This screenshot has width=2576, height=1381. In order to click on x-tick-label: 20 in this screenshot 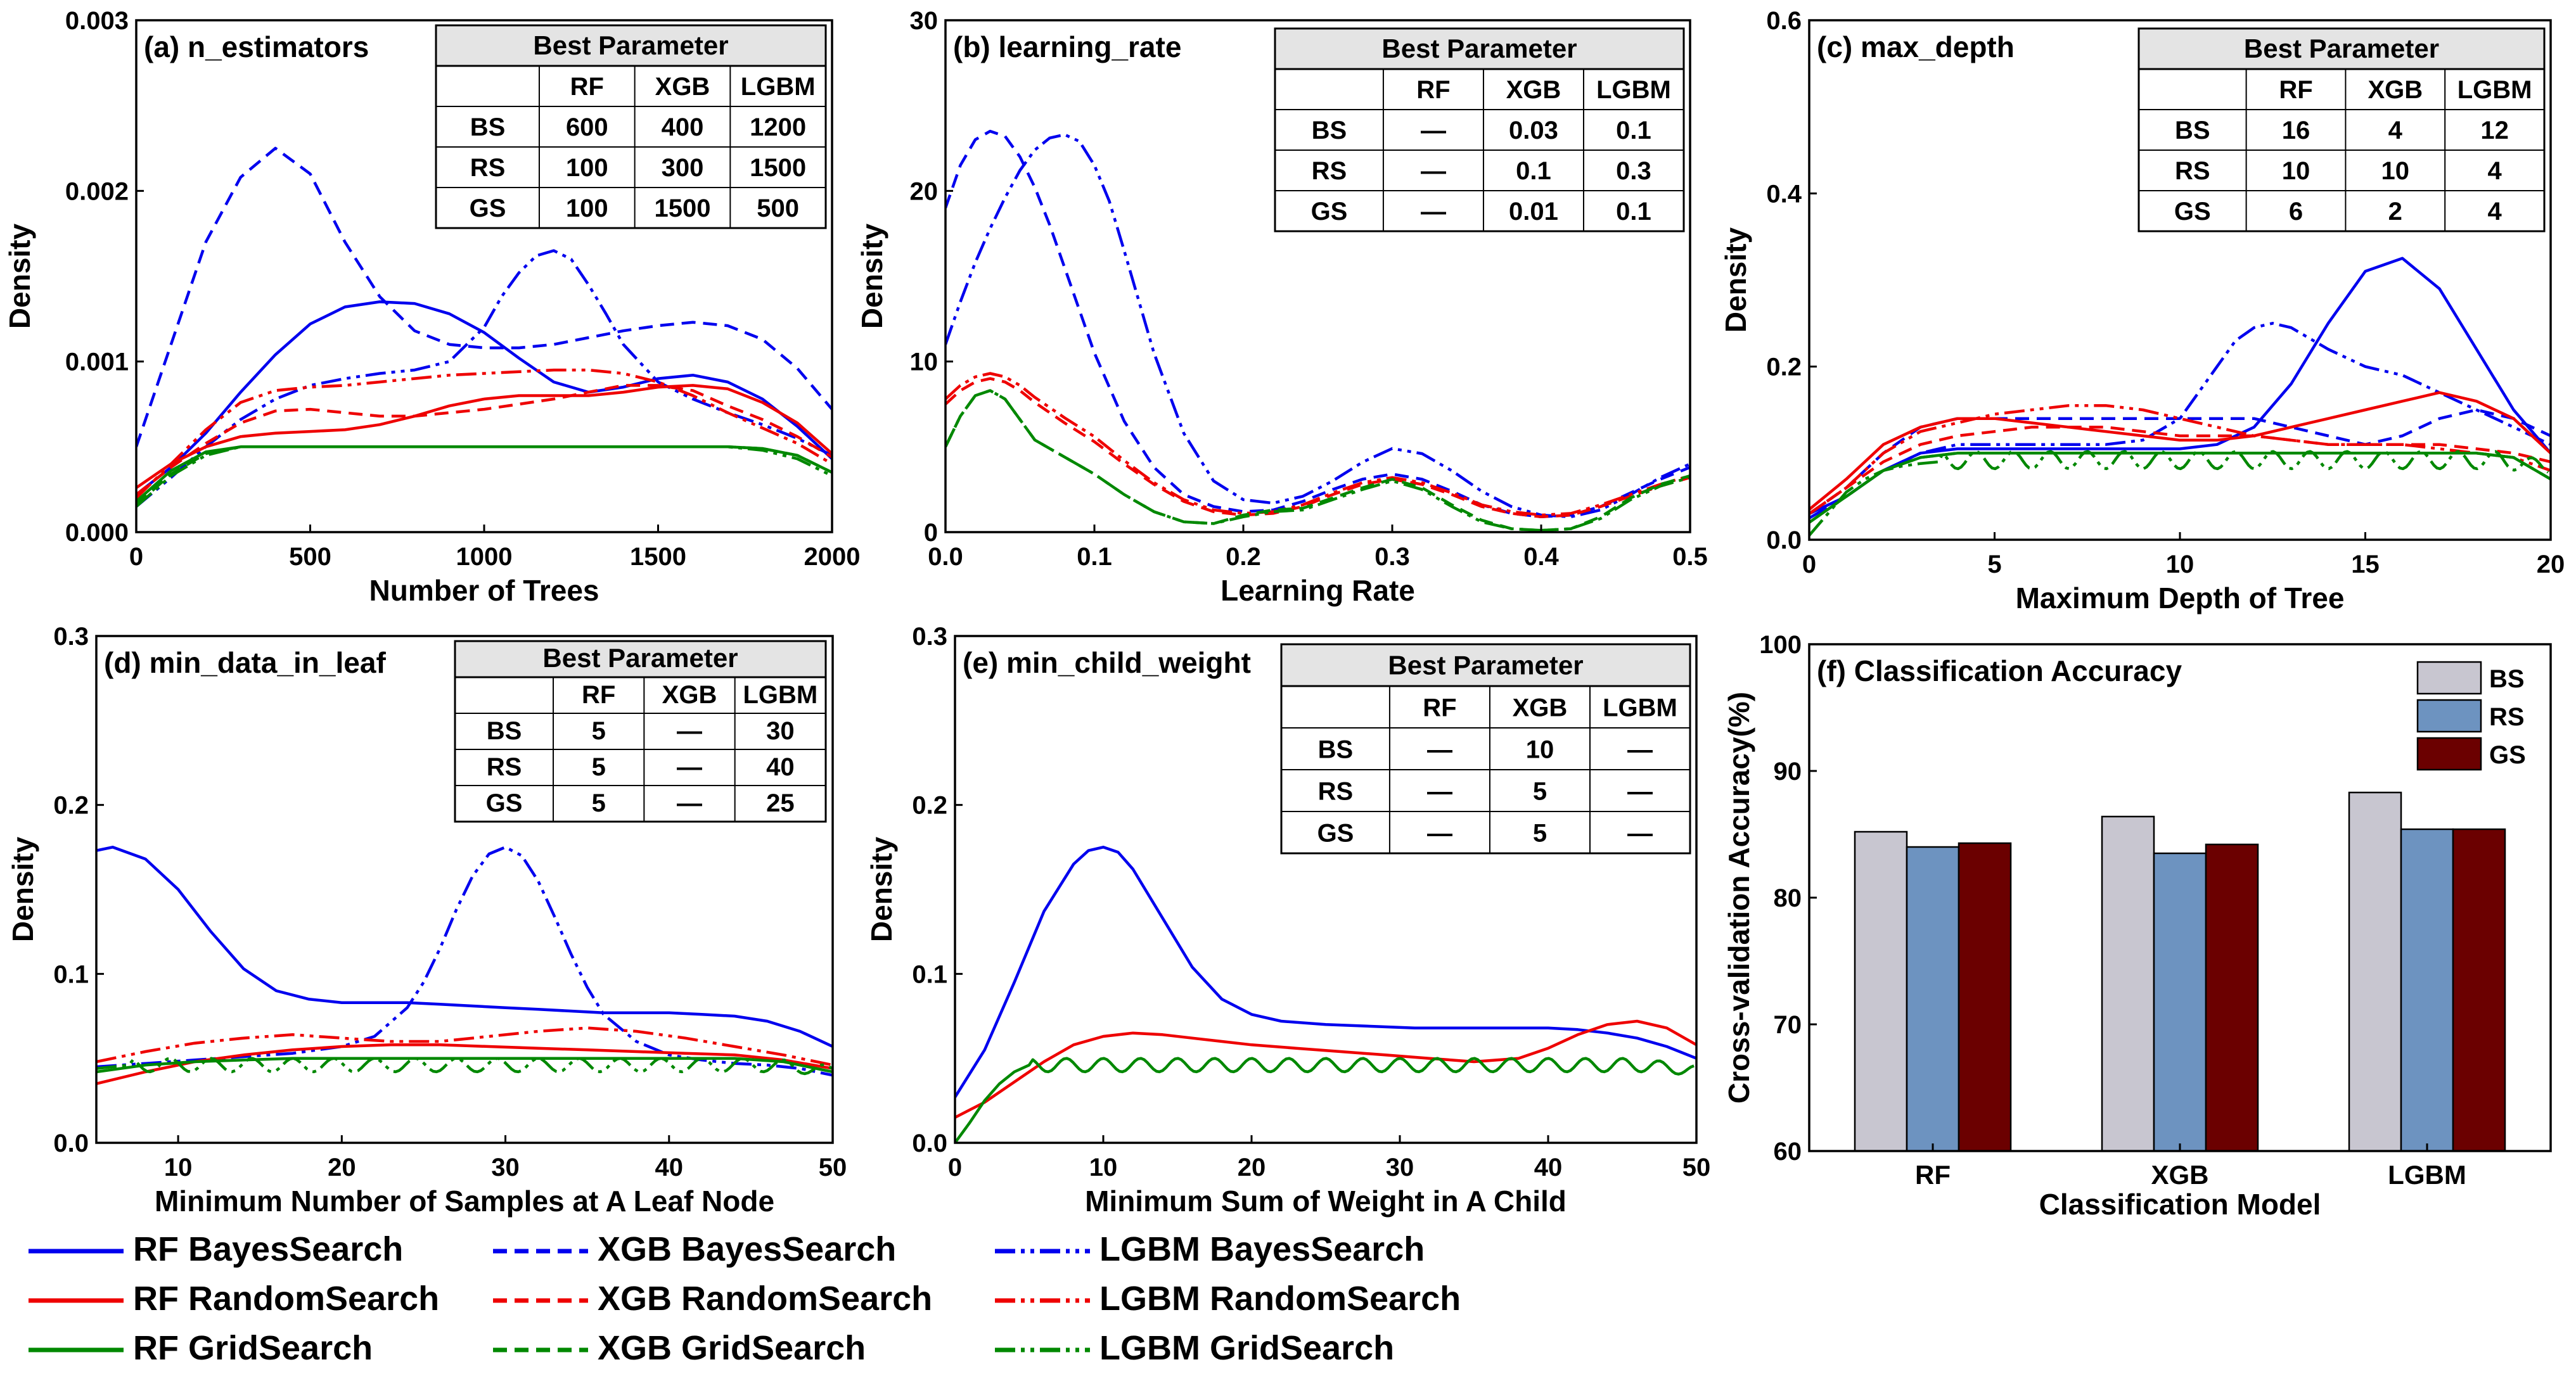, I will do `click(342, 1167)`.